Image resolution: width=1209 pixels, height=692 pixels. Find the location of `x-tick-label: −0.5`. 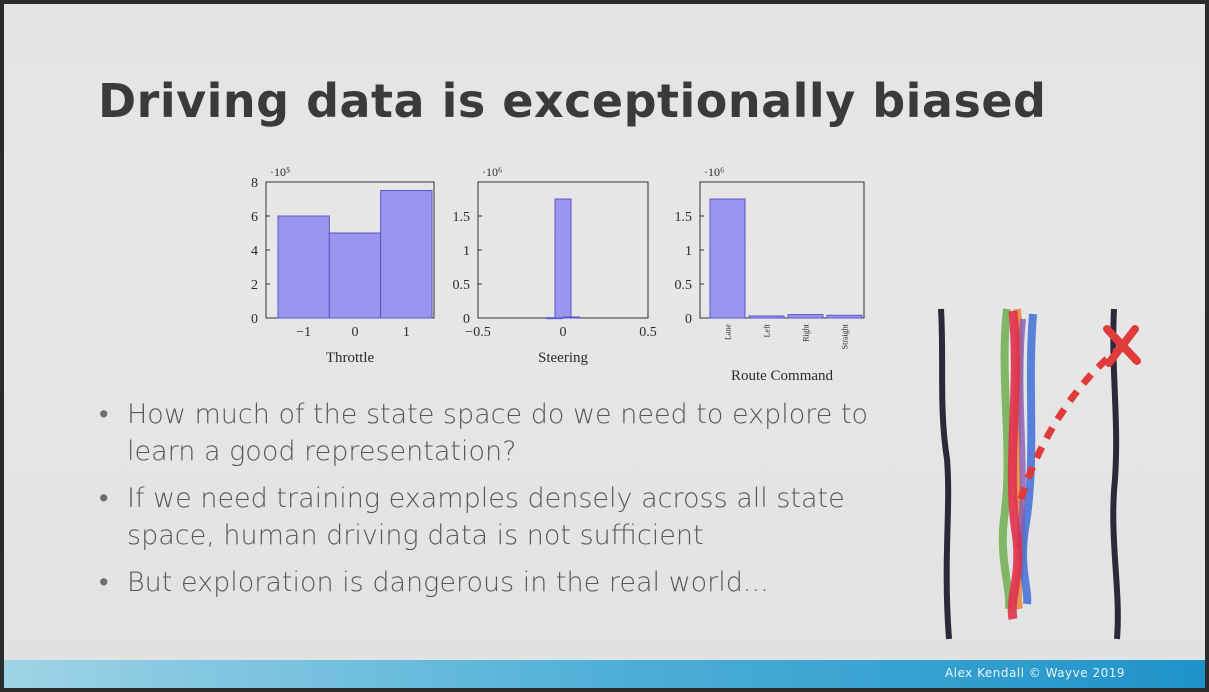

x-tick-label: −0.5 is located at coordinates (477, 332).